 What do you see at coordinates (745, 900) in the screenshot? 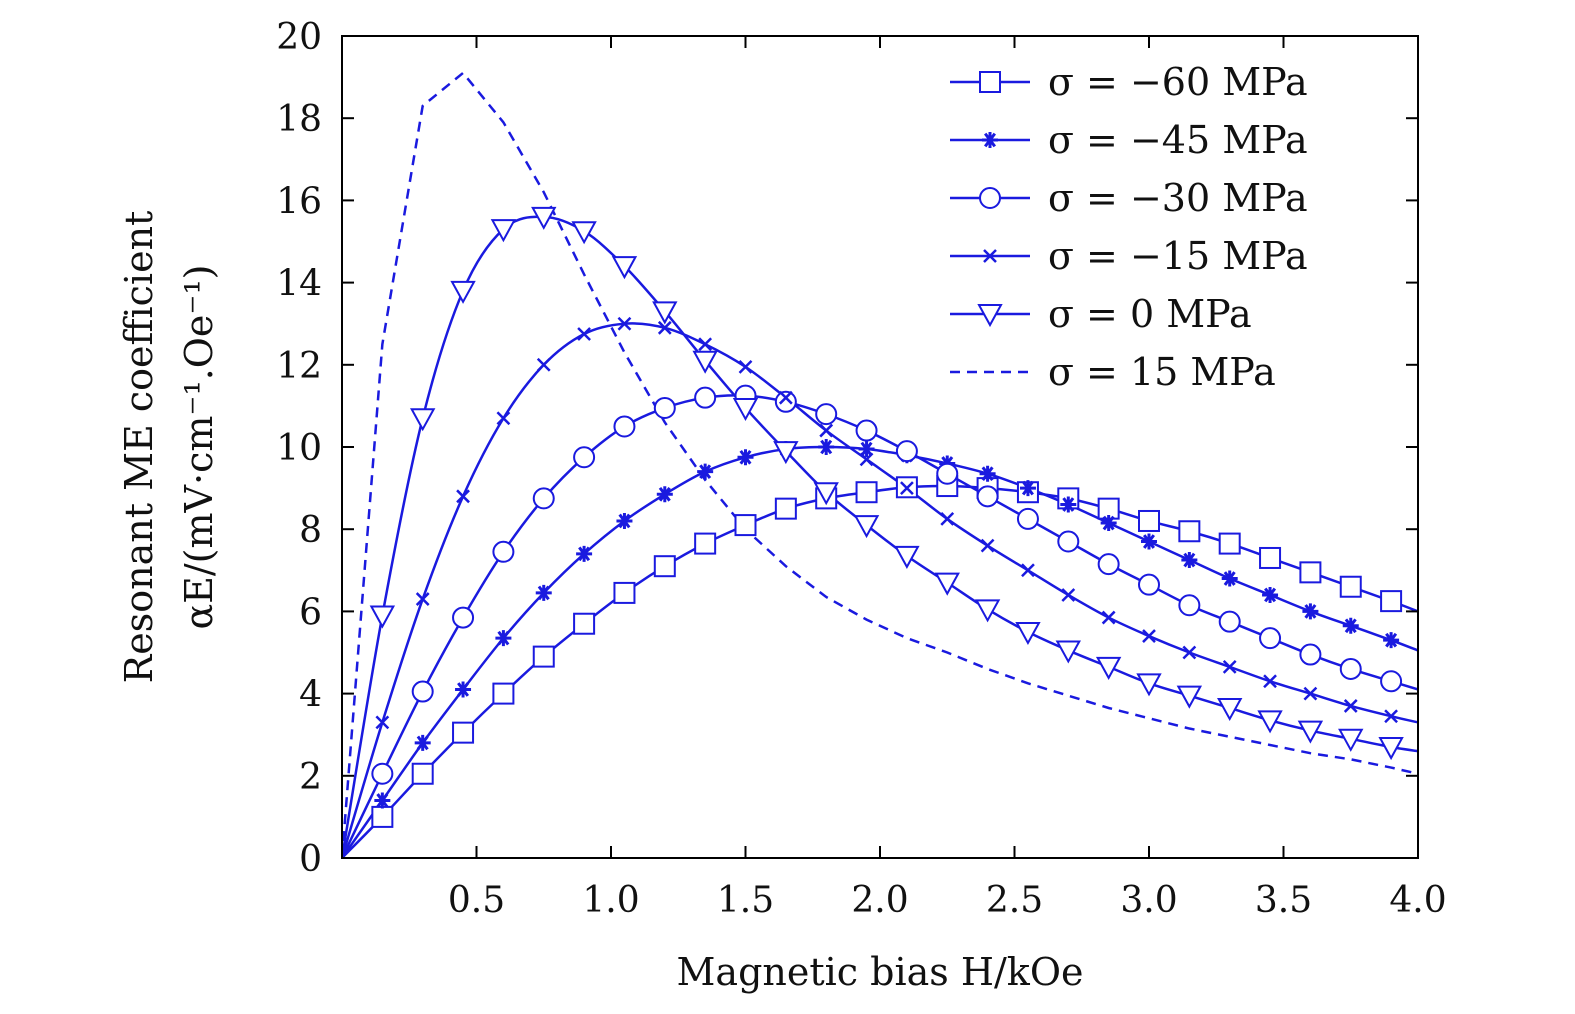
I see `x-tick-label: 1.5` at bounding box center [745, 900].